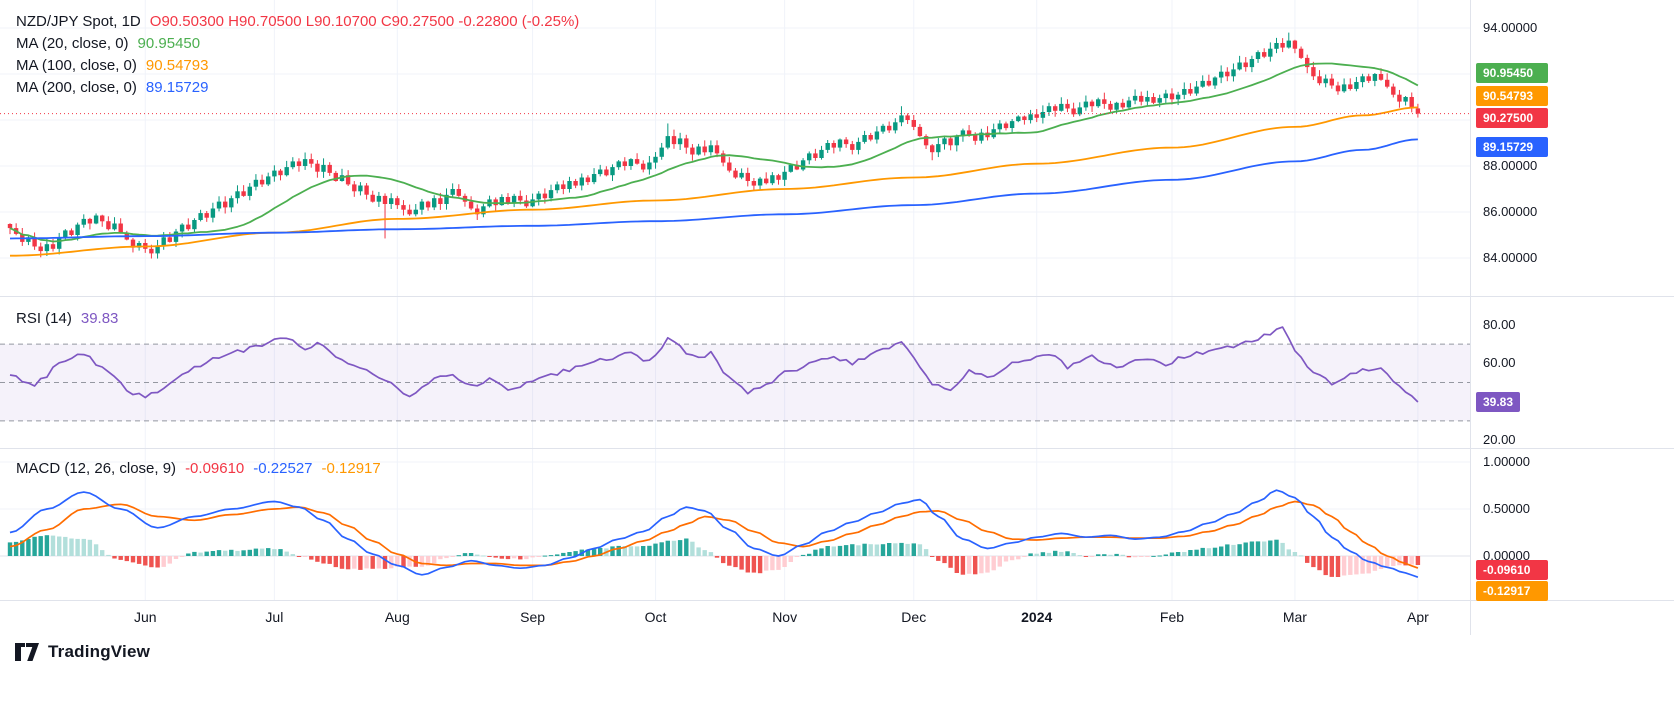 The image size is (1674, 718). Describe the element at coordinates (1498, 402) in the screenshot. I see `rsi-axis-badge: 39.83` at that location.